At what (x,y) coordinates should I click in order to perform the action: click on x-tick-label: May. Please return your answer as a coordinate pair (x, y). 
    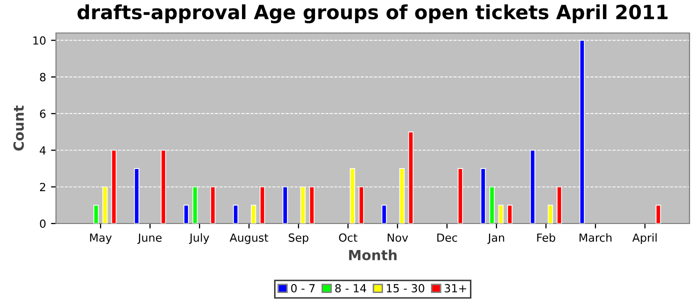
    Looking at the image, I should click on (101, 239).